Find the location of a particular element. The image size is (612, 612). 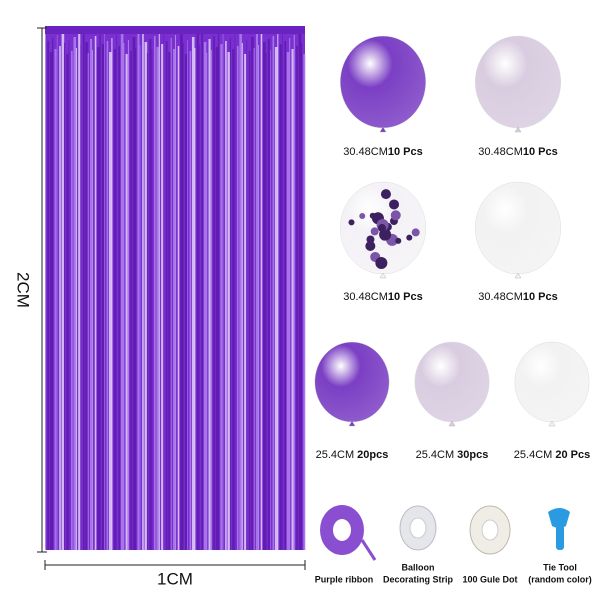

balloon-count: 20 Pcs is located at coordinates (572, 455).